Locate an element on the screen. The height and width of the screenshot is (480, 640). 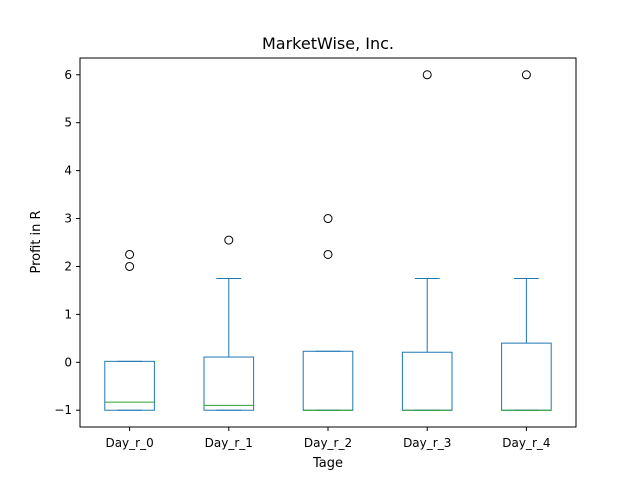
x-axis: Day_r_0 Day_r_1 Day_r_2 Day_r_3 Day_r_4 is located at coordinates (328, 438).